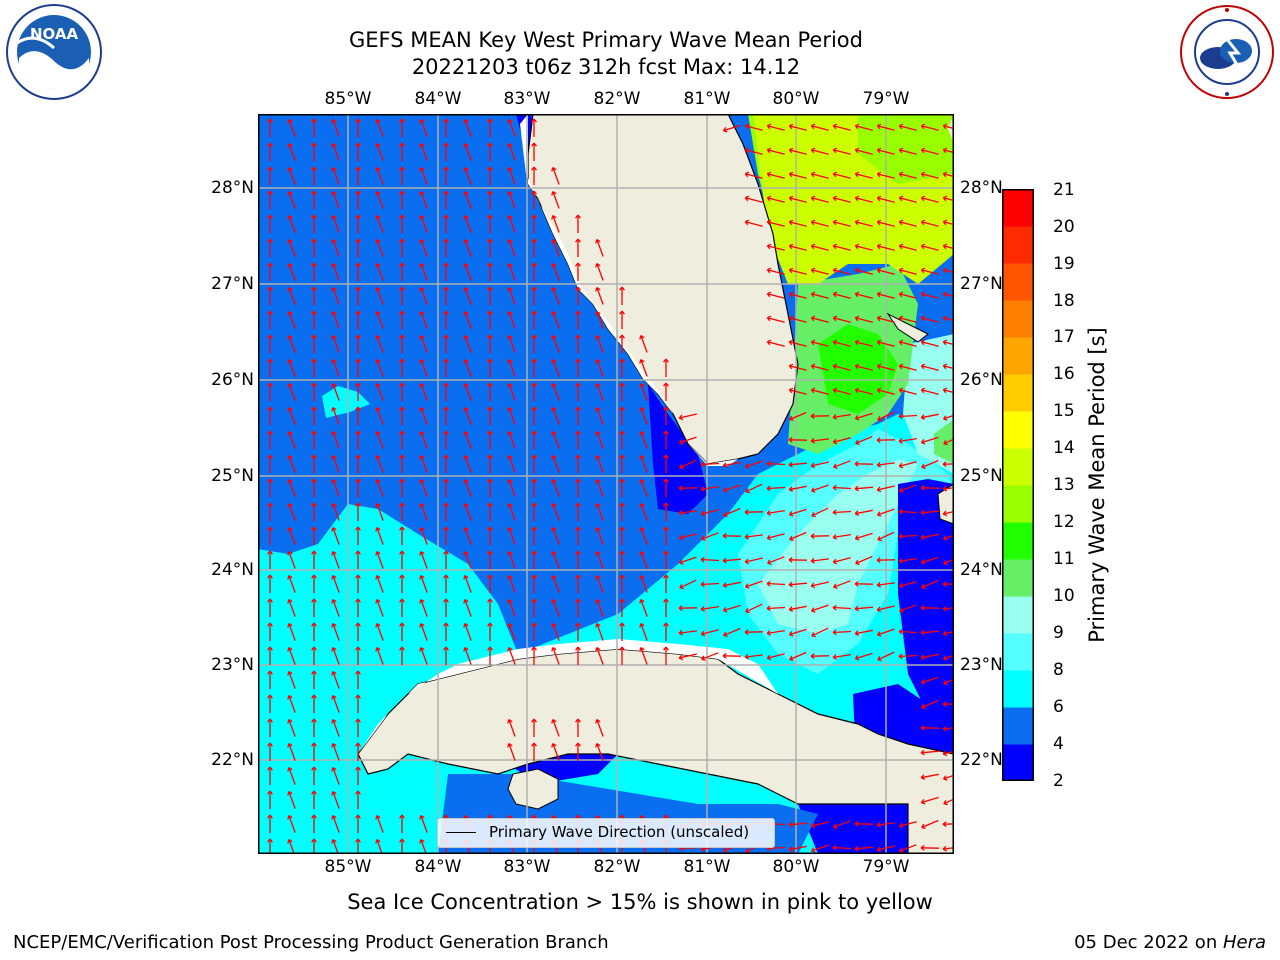  I want to click on colorbar-tick-label: 18, so click(1064, 301).